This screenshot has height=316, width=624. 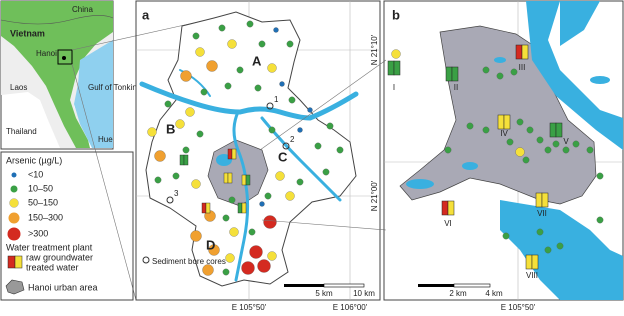 I want to click on scale-label: 10 km, so click(x=364, y=293).